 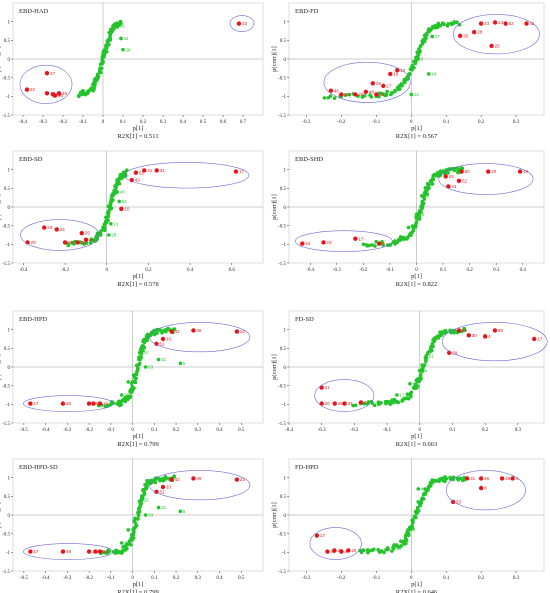 I want to click on red-point-label: 59, so click(x=465, y=330).